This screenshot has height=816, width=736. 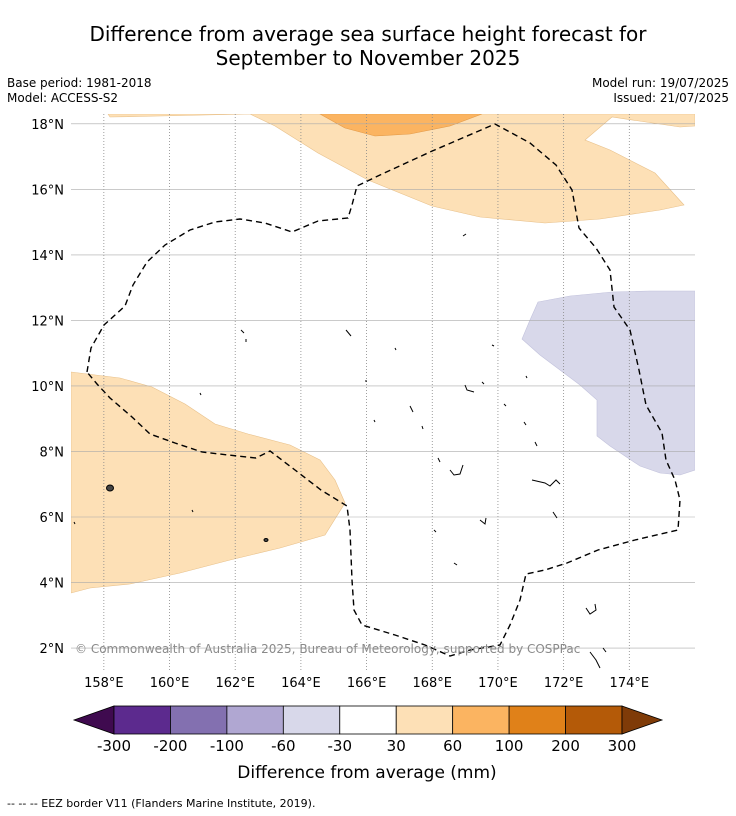 I want to click on lon-tick-label: 158°E, so click(x=104, y=683).